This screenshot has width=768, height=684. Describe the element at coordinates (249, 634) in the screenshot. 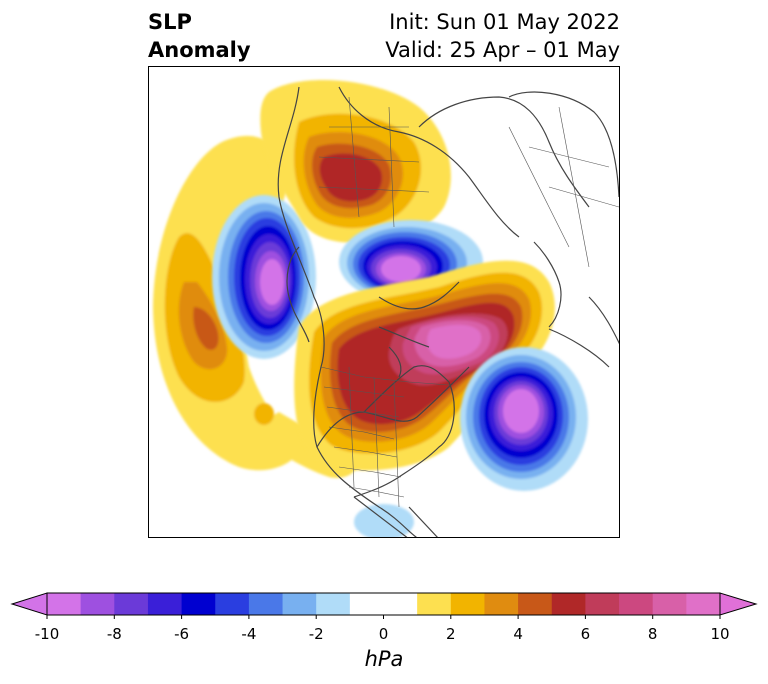

I see `colorbar-tick-label: -4` at that location.